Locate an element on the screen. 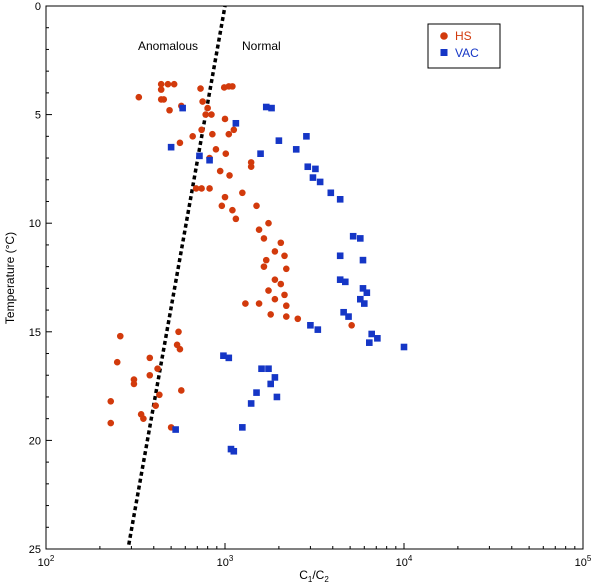 The image size is (594, 585). y-tick-label: 0 is located at coordinates (38, 7).